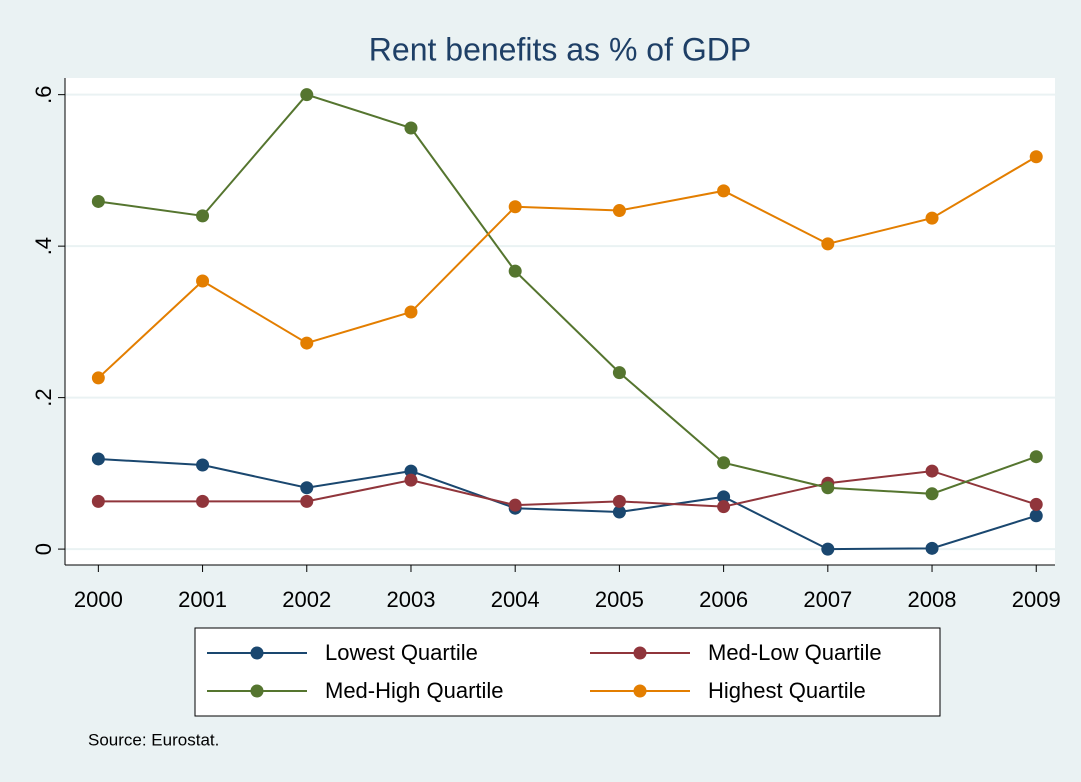  I want to click on y-tick-label: .2, so click(43, 397).